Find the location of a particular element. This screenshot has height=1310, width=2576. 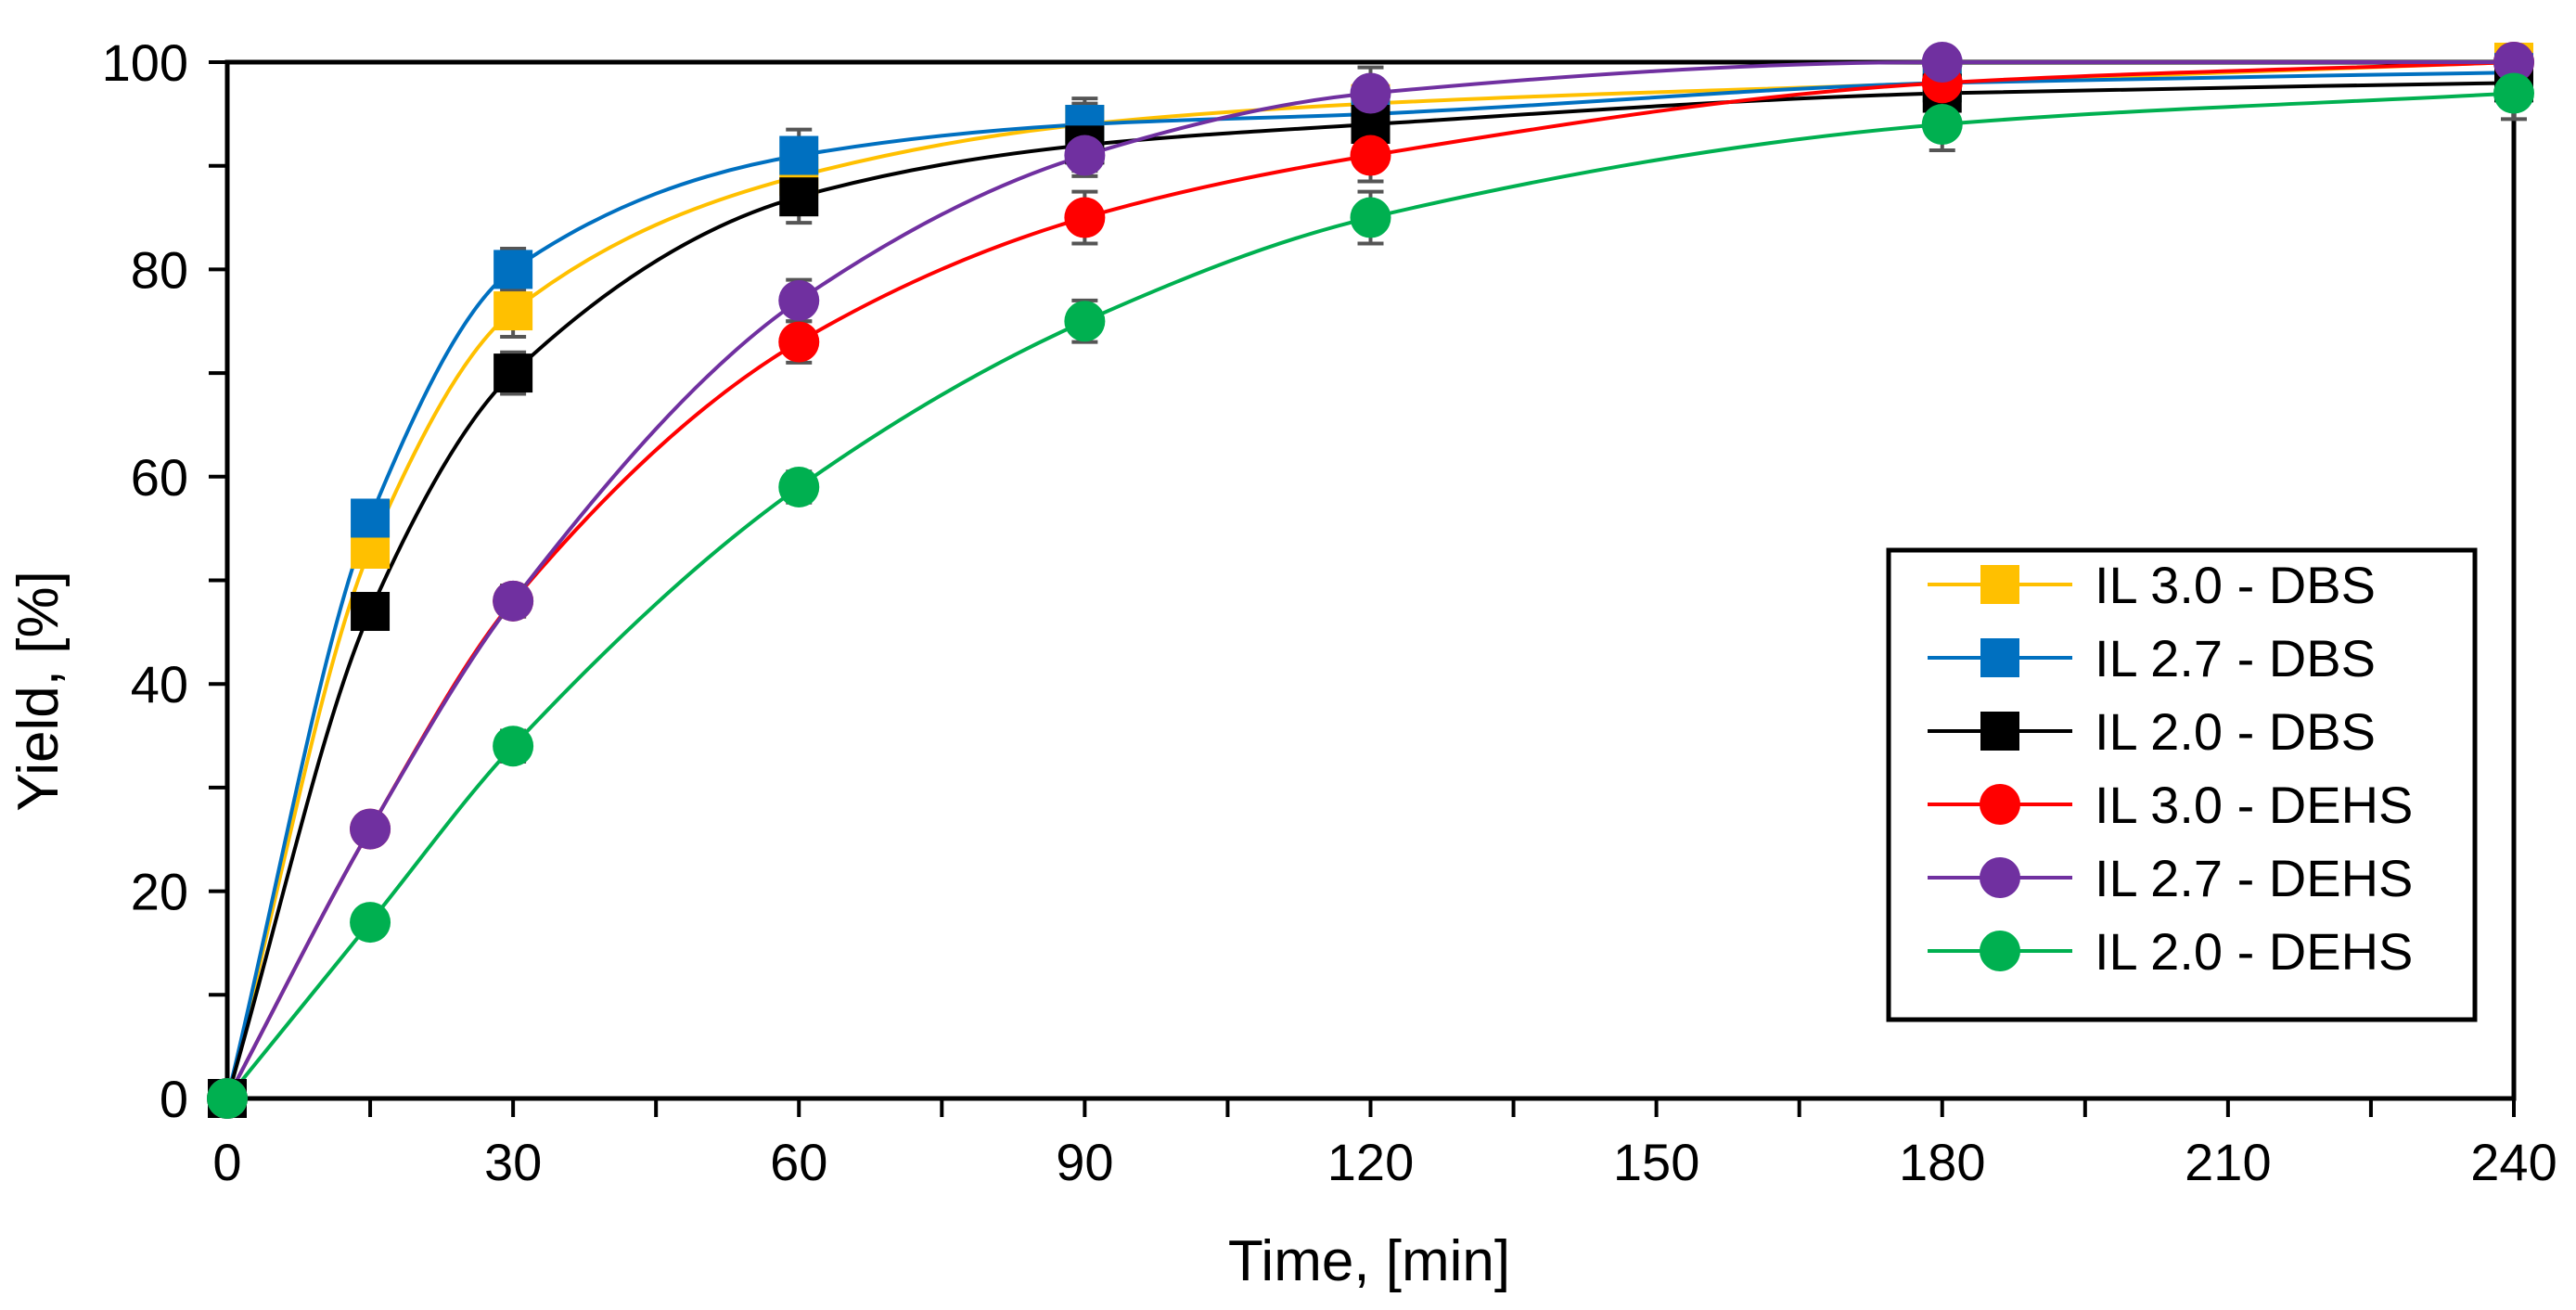

x-tick-label: 90 is located at coordinates (1084, 1162).